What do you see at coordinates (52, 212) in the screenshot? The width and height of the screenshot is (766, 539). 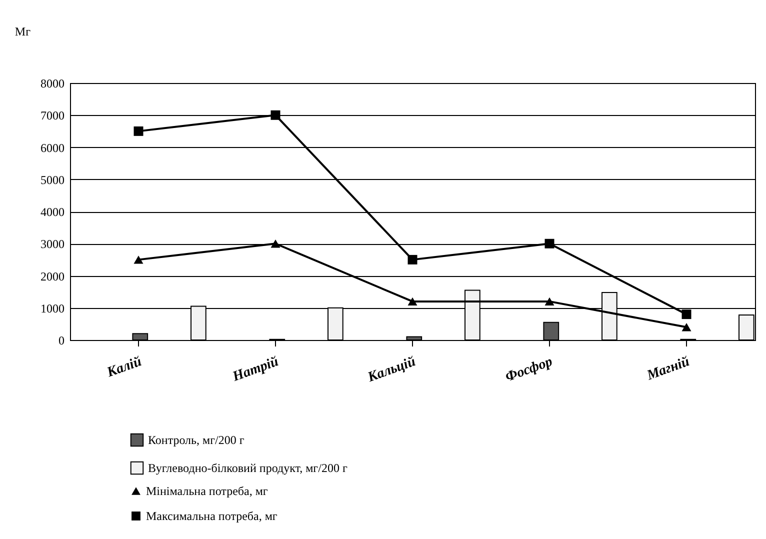 I see `y-tick-label: 4000` at bounding box center [52, 212].